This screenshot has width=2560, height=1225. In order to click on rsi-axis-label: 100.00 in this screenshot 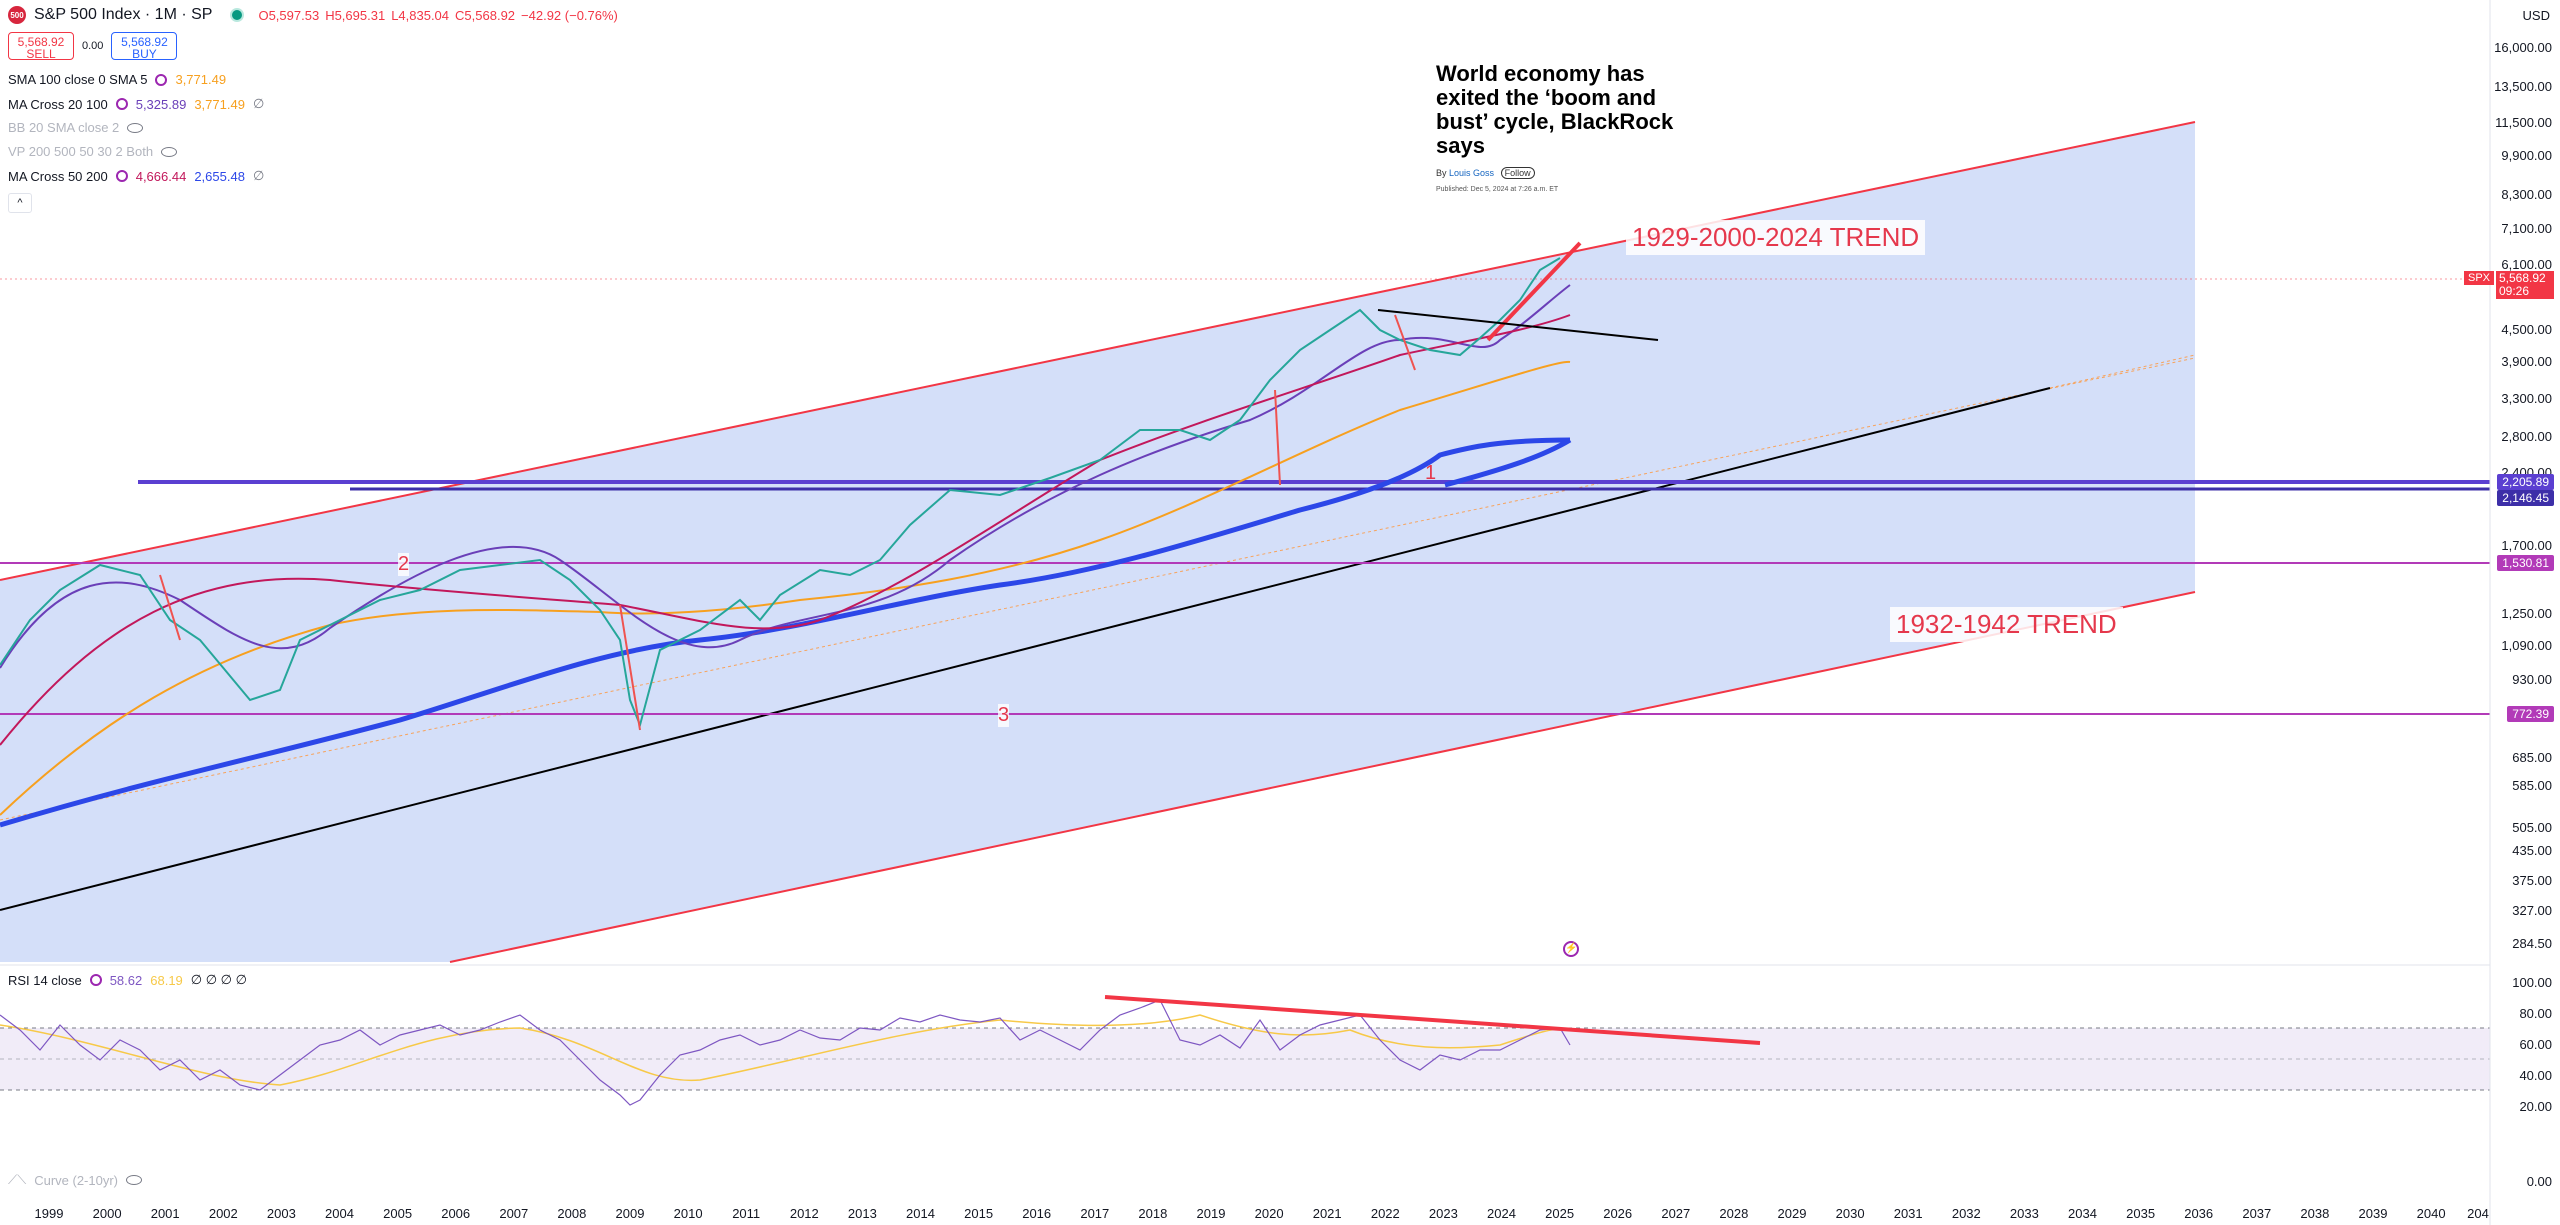, I will do `click(2532, 982)`.